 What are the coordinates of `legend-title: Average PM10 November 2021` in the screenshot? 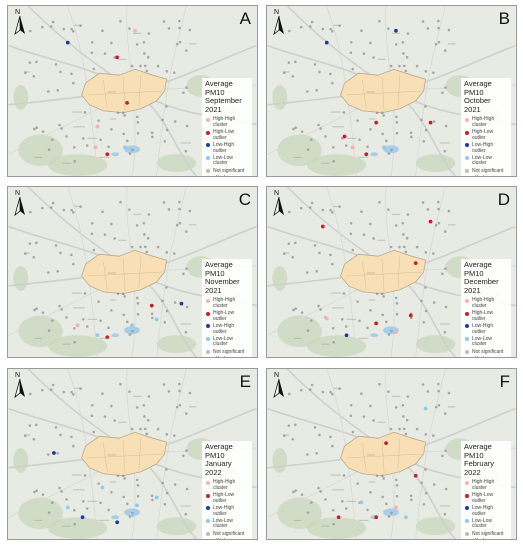 It's located at (222, 277).